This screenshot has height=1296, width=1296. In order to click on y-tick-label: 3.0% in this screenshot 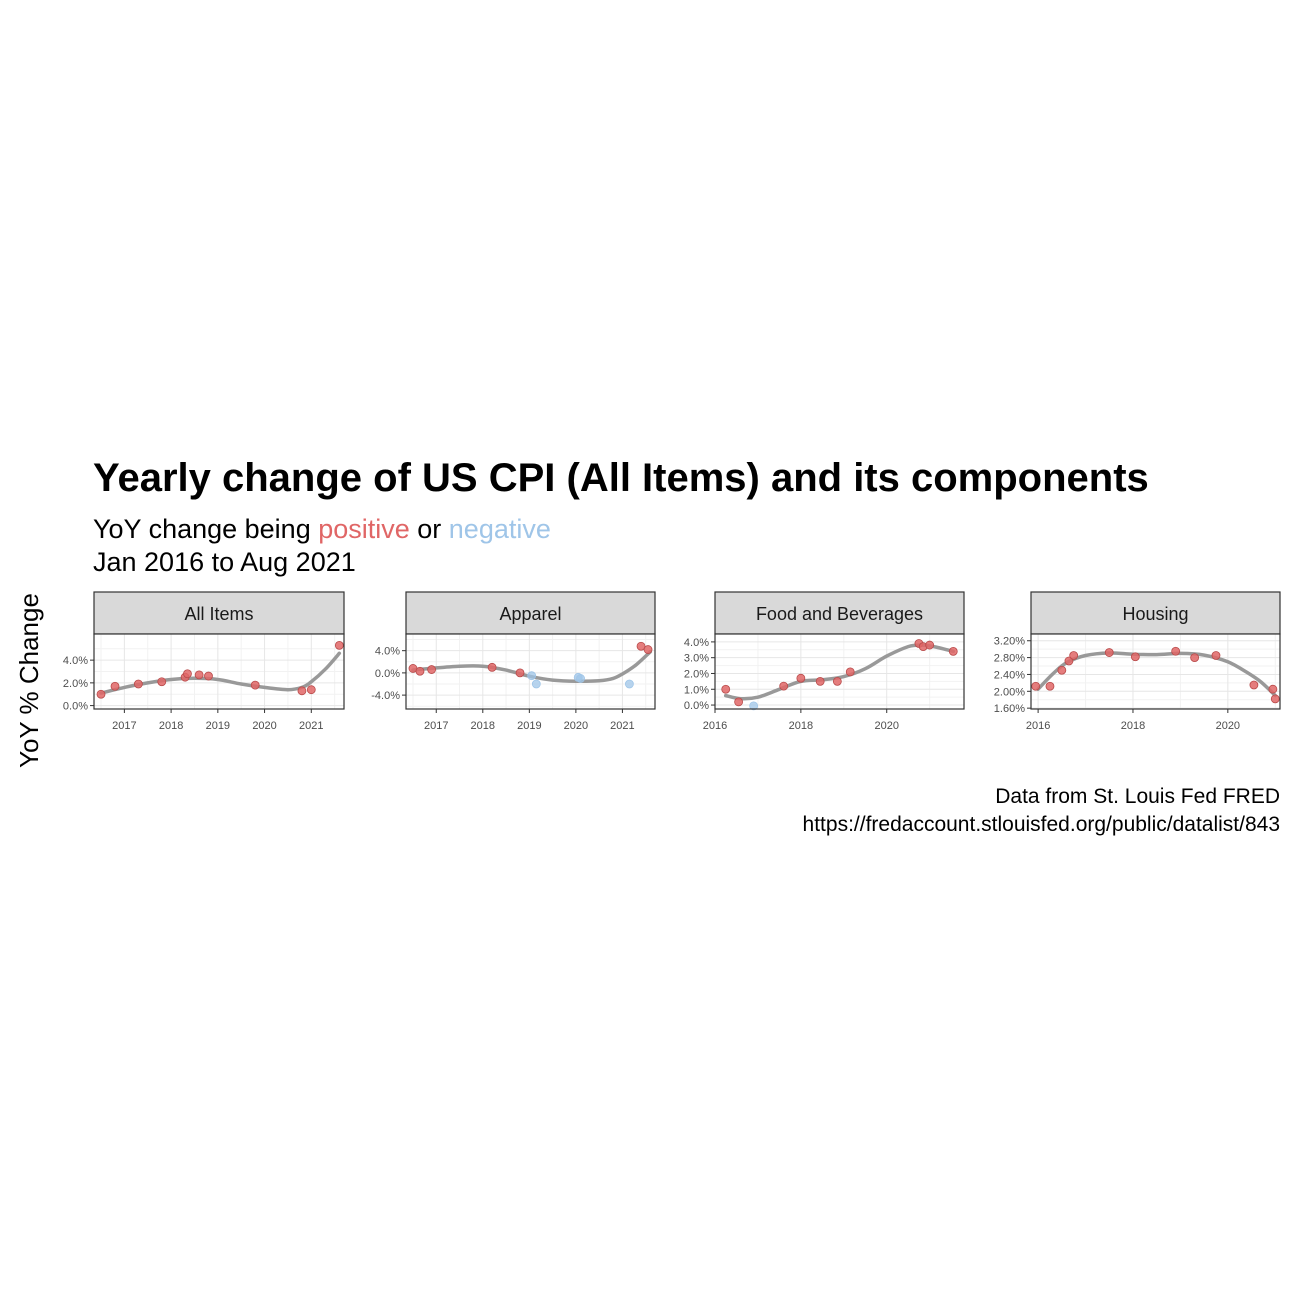, I will do `click(696, 659)`.